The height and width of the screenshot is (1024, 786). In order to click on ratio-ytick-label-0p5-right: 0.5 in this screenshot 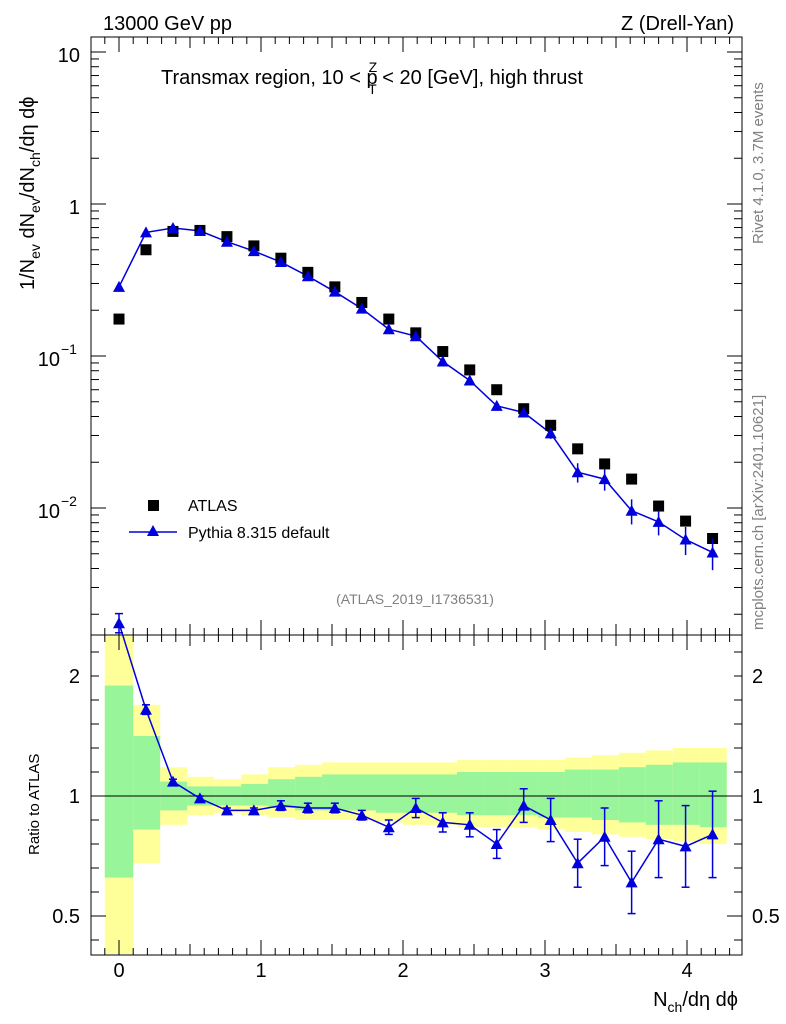, I will do `click(766, 917)`.